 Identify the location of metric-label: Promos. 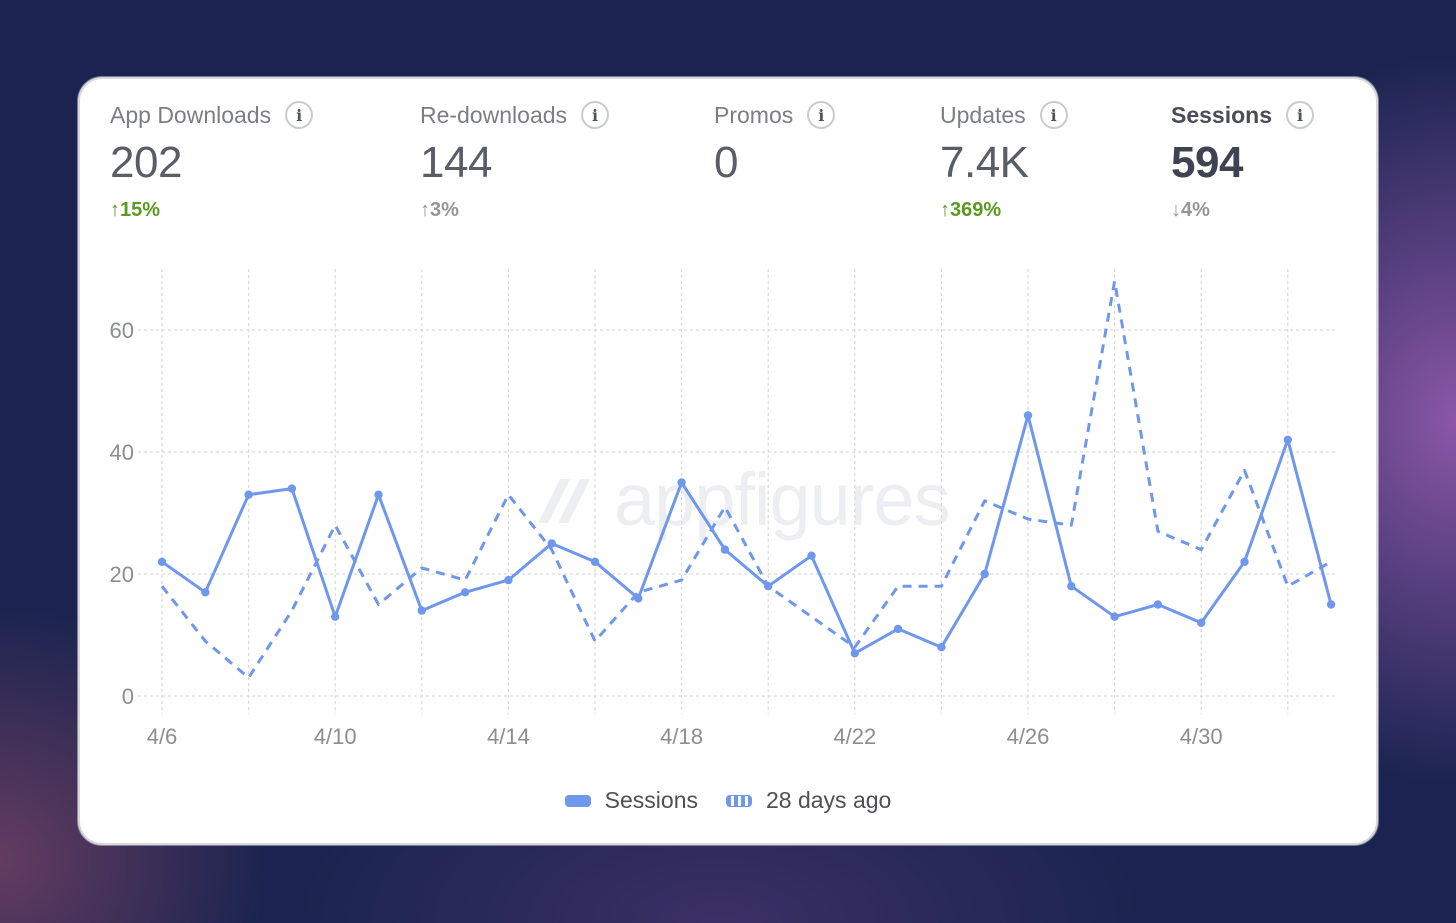
(754, 114).